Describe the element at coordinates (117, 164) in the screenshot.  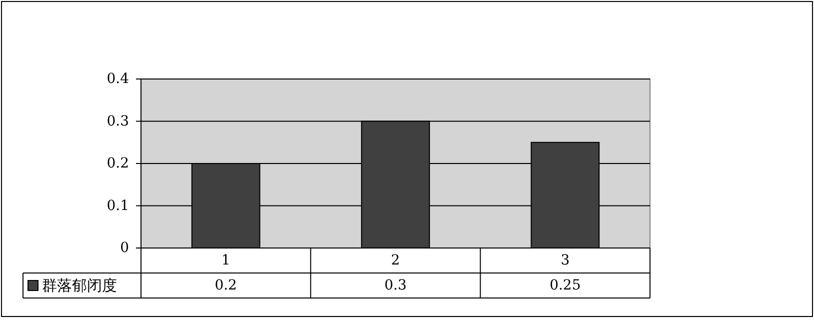
I see `y-tick-label: 0.2` at that location.